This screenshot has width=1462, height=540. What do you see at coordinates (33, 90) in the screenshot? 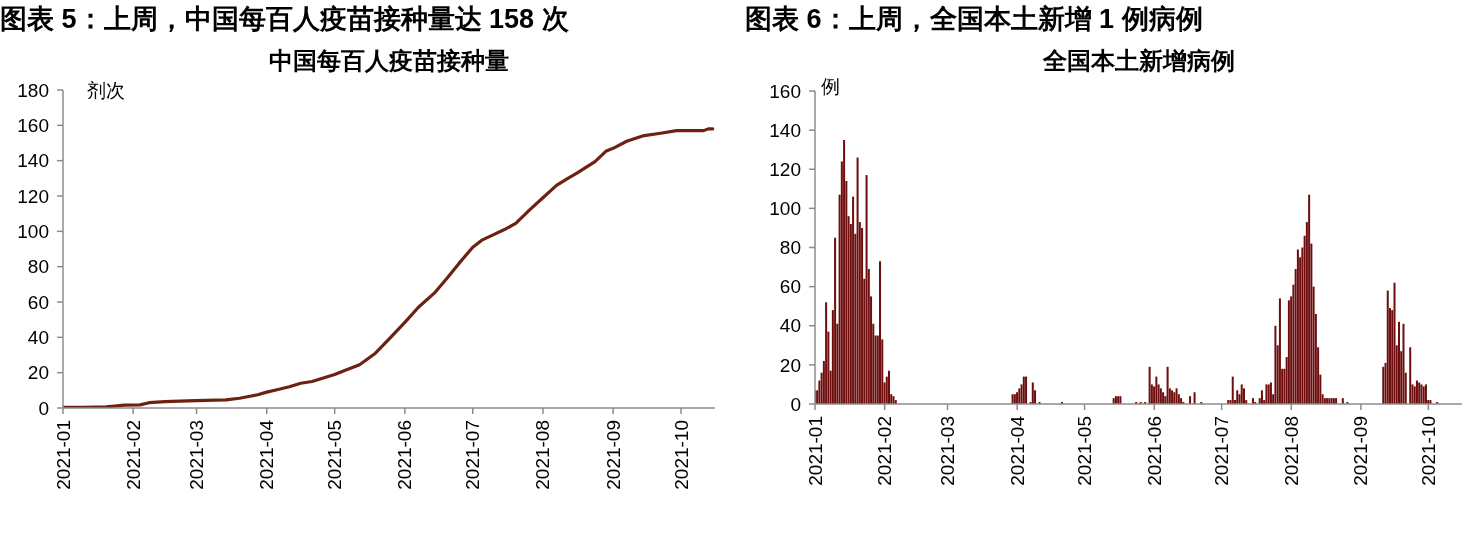
I see `y-tick-label: 180` at bounding box center [33, 90].